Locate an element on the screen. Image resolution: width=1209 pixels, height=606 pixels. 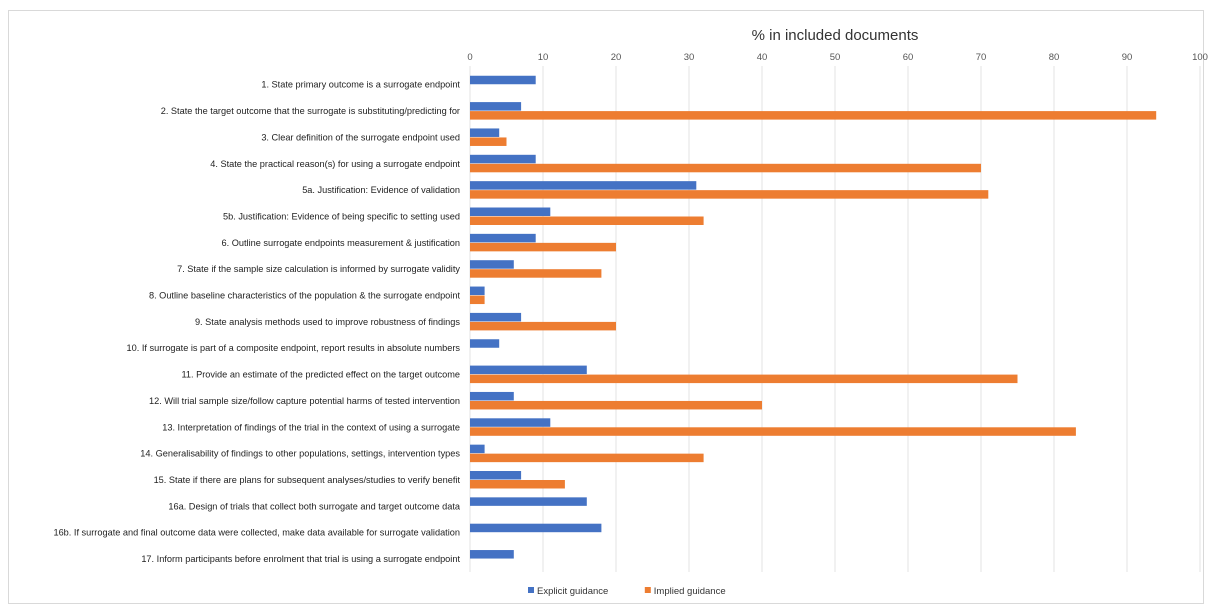
axis-title: % in included documents is located at coordinates (835, 35).